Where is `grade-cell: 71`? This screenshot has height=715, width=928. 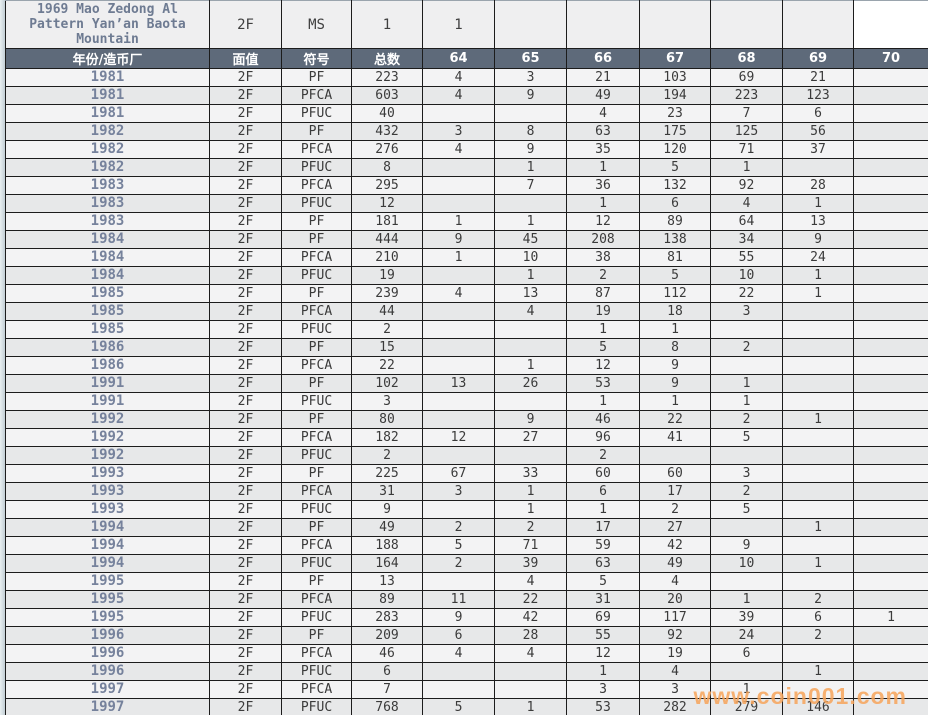 grade-cell: 71 is located at coordinates (530, 545).